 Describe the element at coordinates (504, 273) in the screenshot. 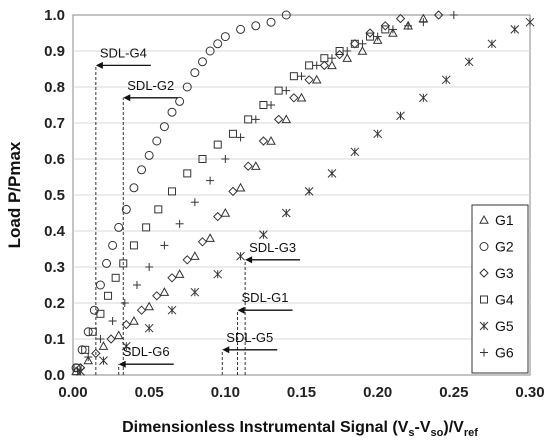

I see `legend-label: G3` at that location.